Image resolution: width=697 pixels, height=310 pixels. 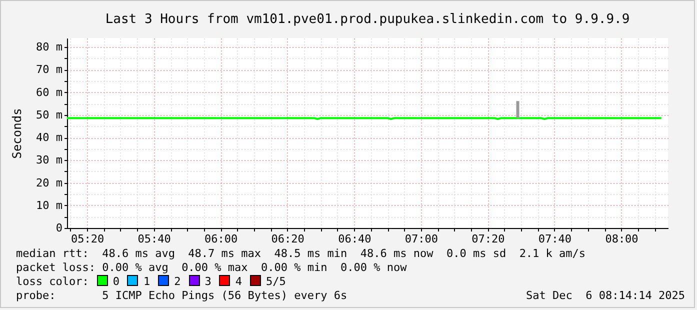 What do you see at coordinates (177, 281) in the screenshot?
I see `text: 2` at bounding box center [177, 281].